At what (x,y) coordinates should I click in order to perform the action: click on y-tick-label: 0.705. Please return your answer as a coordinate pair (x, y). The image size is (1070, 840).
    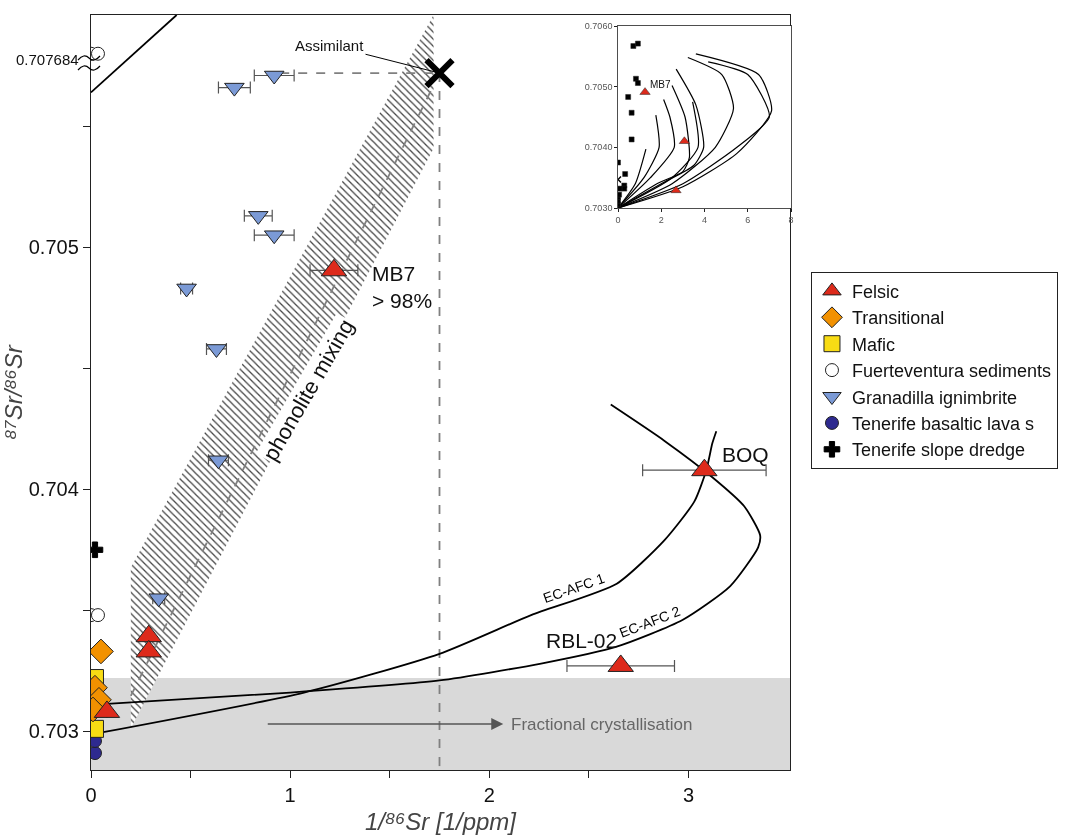
    Looking at the image, I should click on (53, 247).